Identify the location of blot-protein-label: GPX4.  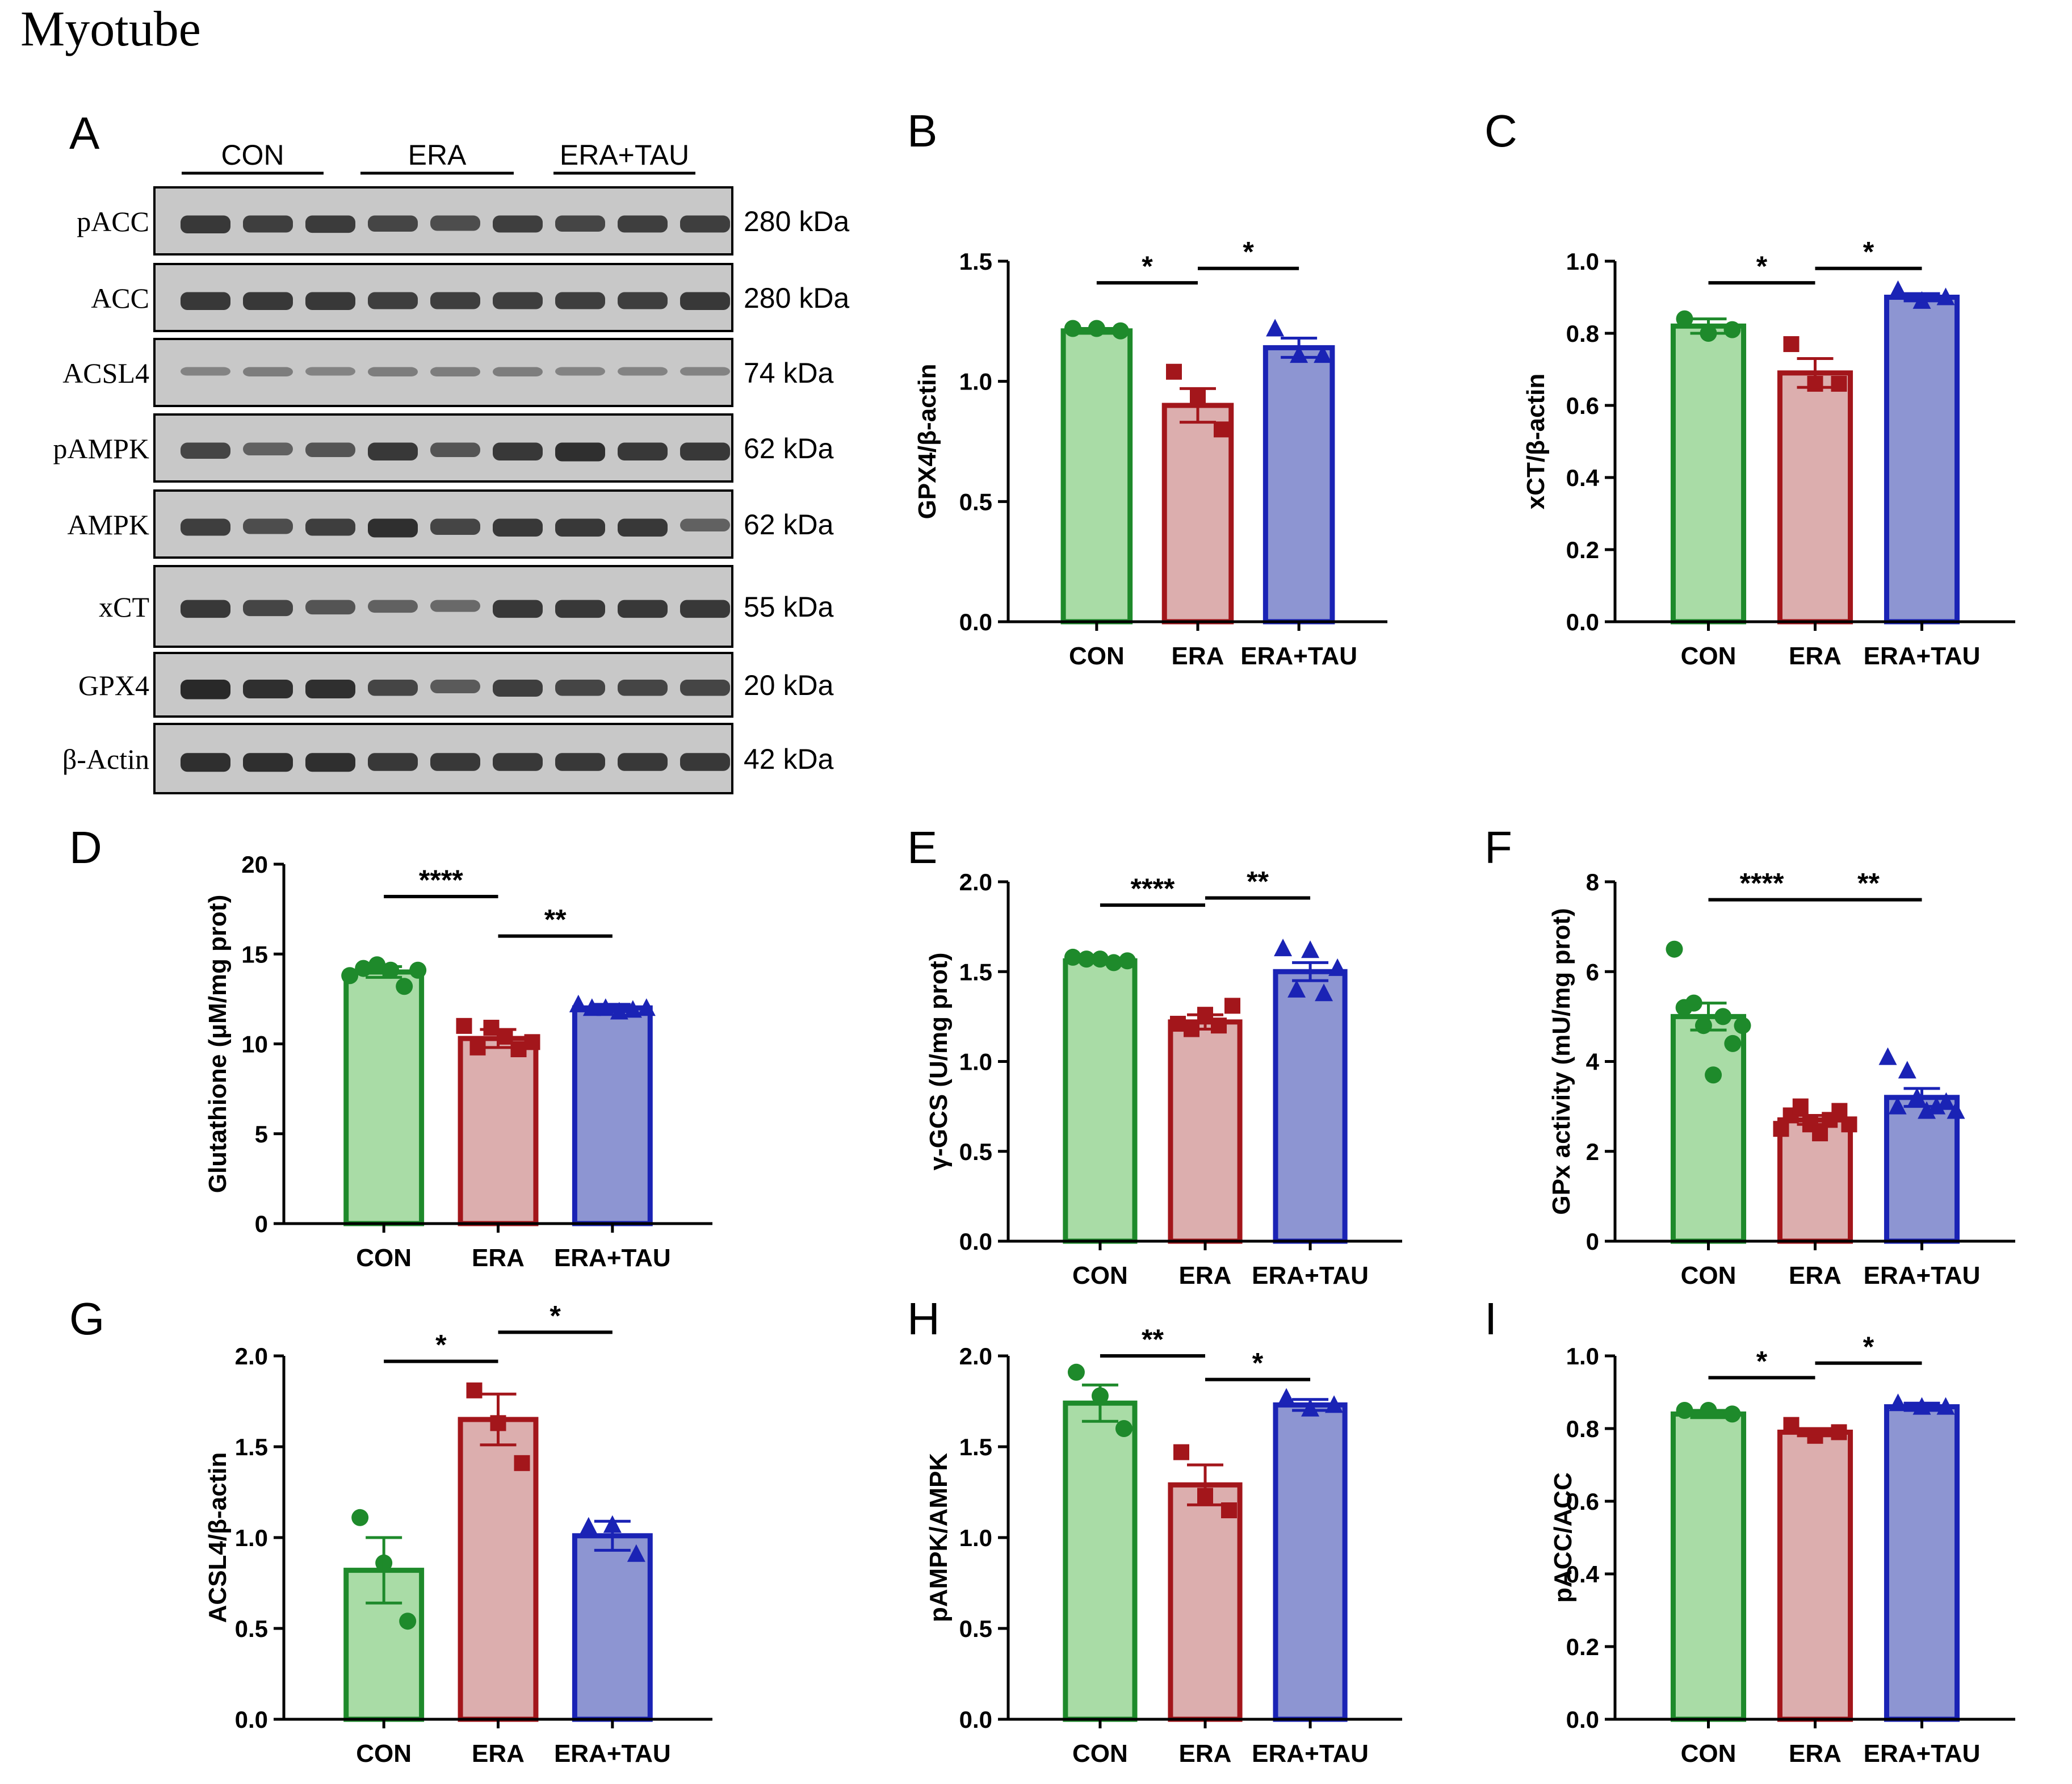
(113, 685).